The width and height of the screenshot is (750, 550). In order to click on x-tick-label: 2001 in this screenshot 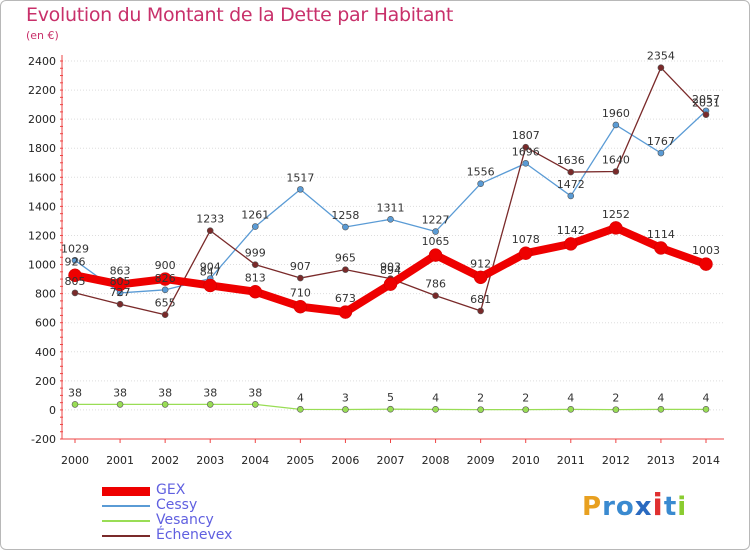, I will do `click(120, 460)`.